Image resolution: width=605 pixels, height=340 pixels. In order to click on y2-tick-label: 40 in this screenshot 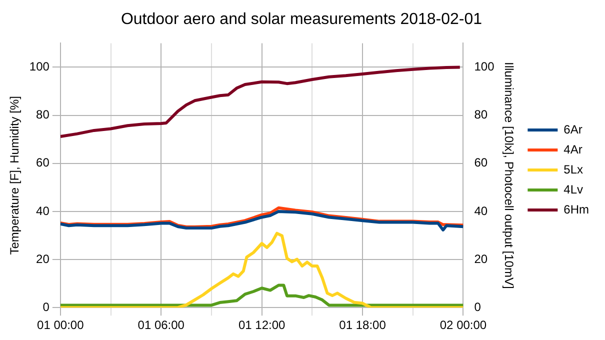, I will do `click(481, 211)`.